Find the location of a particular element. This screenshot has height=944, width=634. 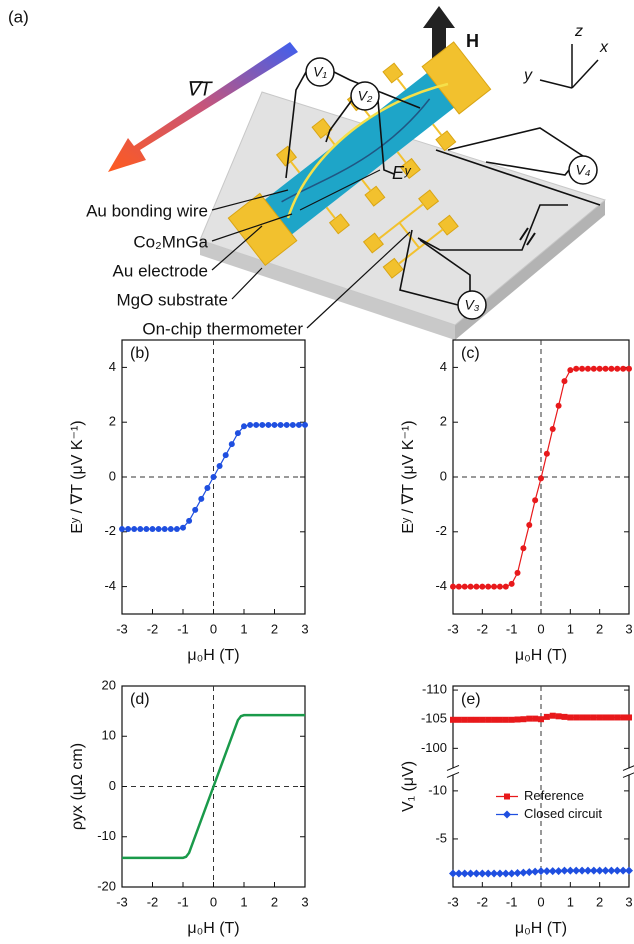

x-axis is located at coordinates (585, 74).